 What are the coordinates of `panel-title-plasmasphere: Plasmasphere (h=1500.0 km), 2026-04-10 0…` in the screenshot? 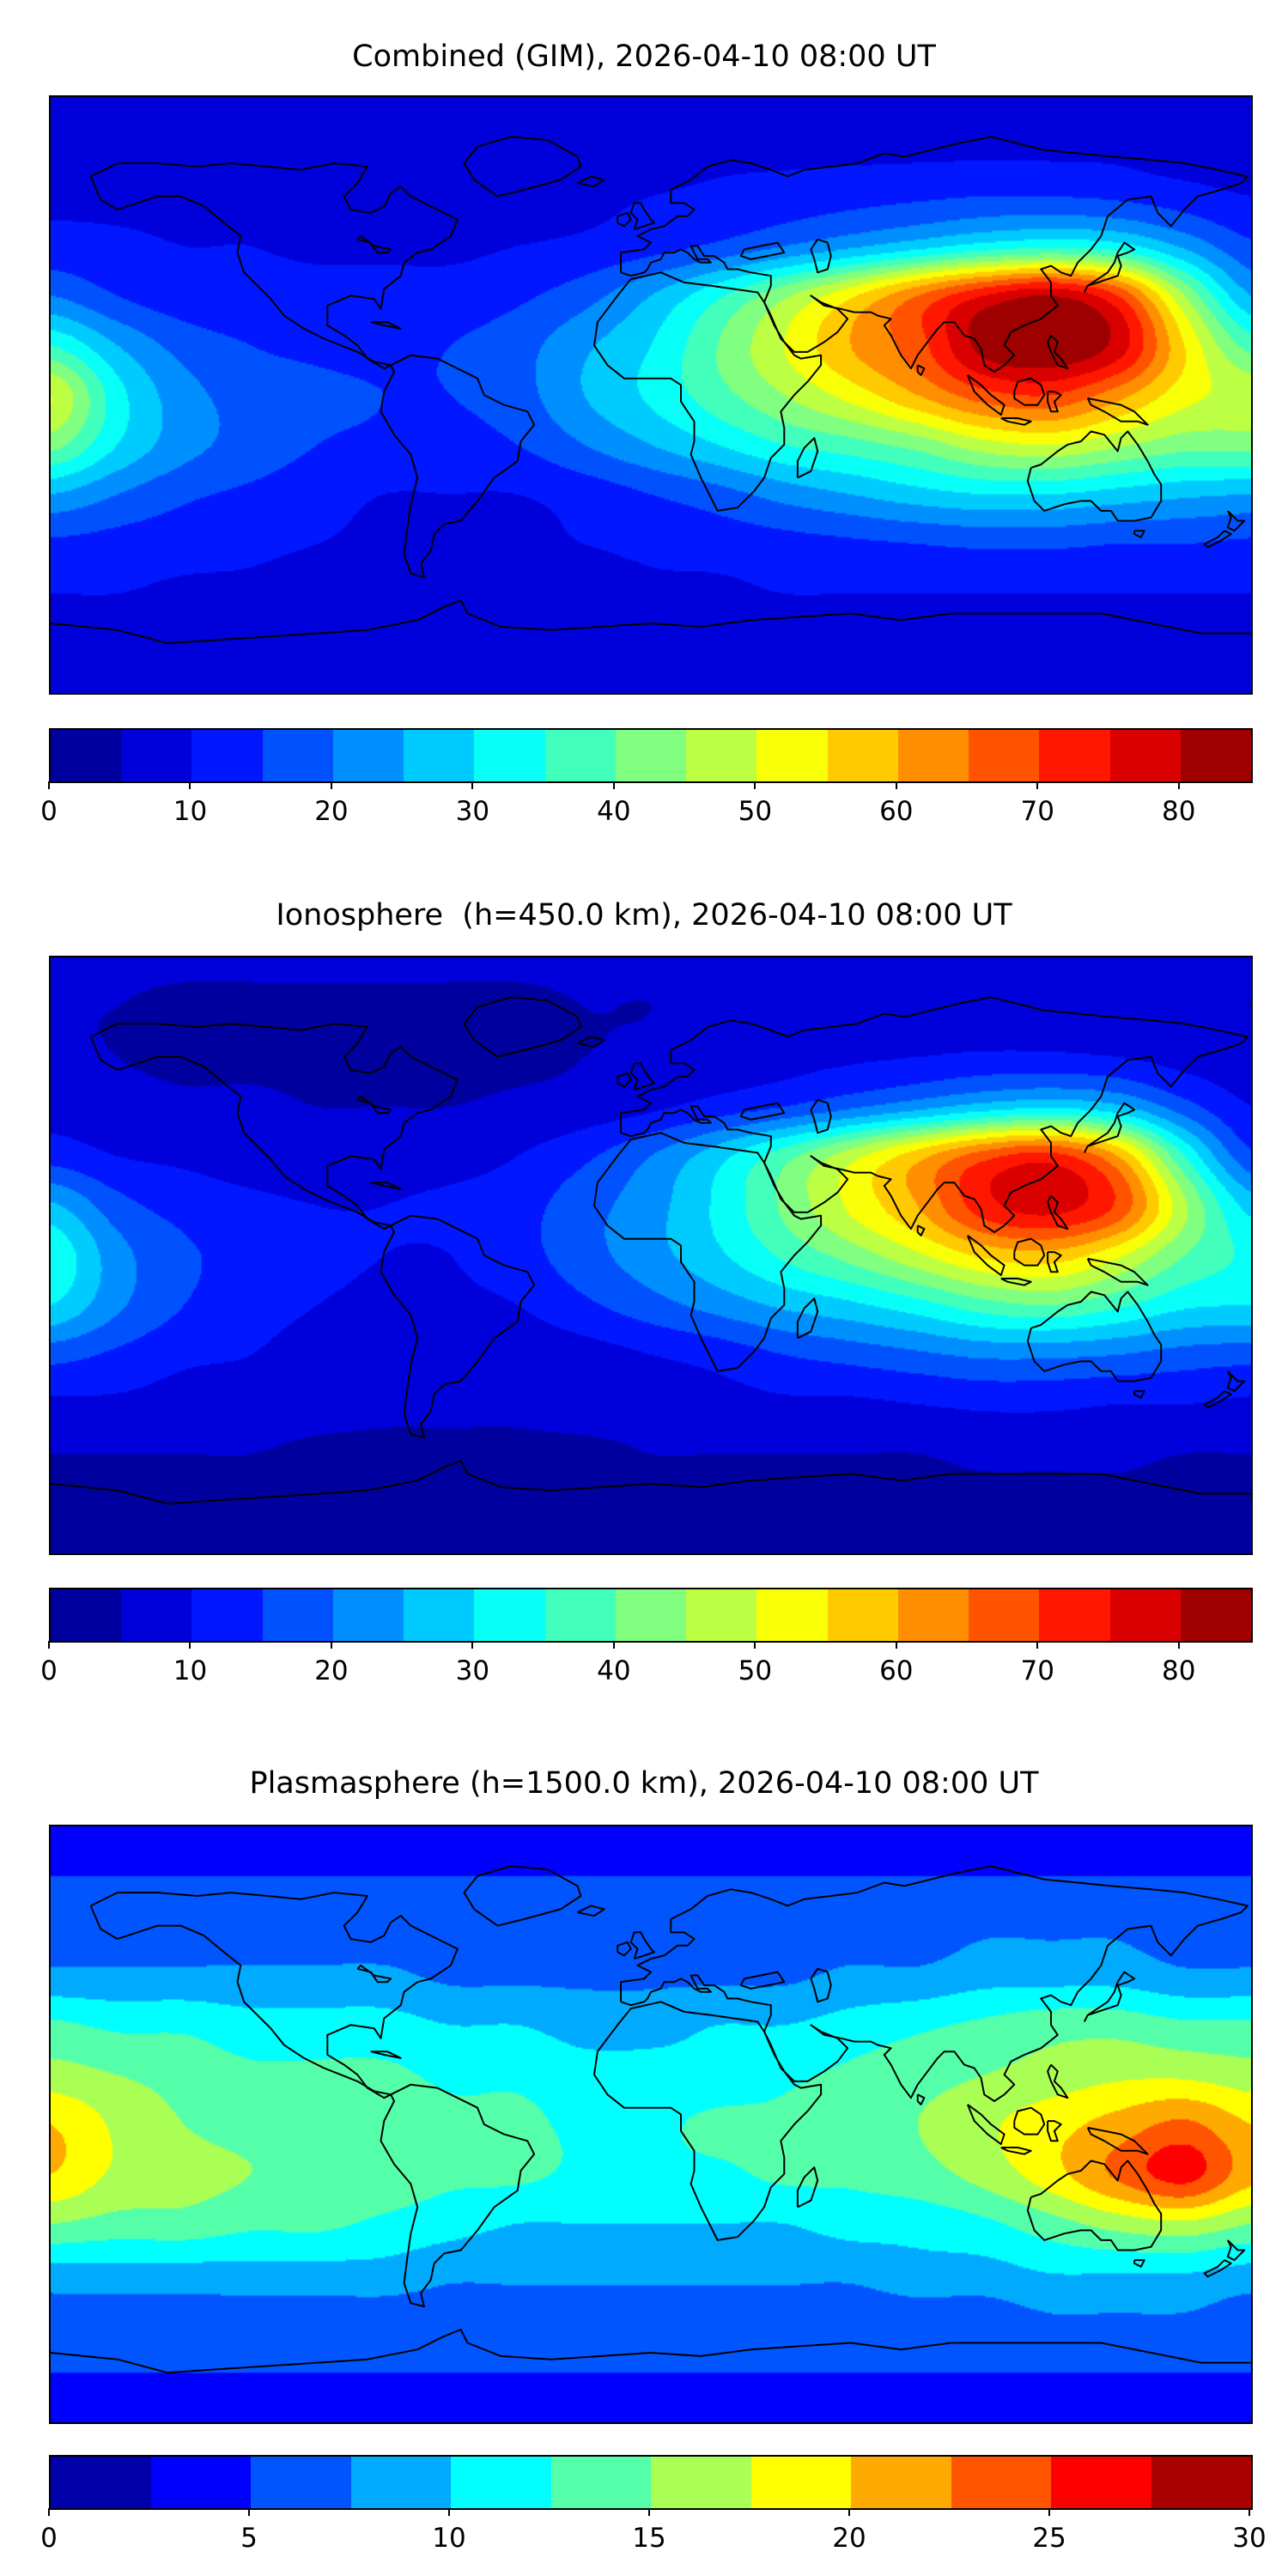 It's located at (644, 1784).